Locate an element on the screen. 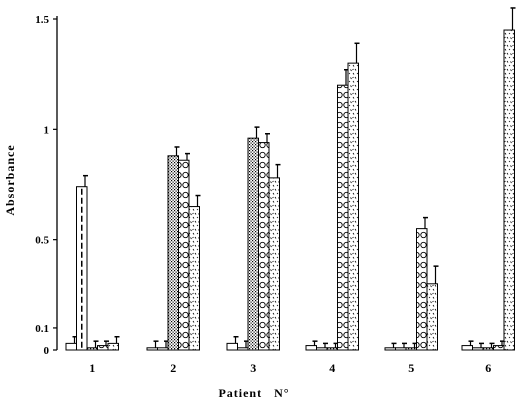  x-tick-label: 5 is located at coordinates (411, 368).